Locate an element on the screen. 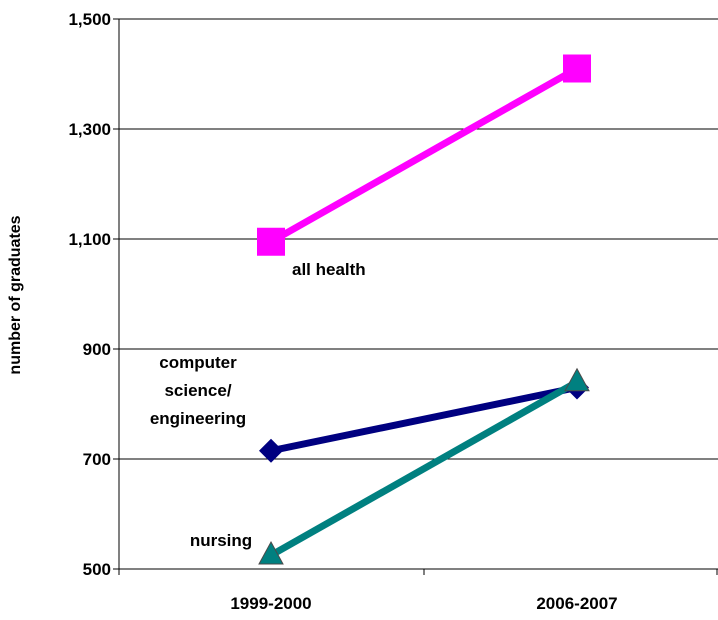  y-tick-label: 1,300 is located at coordinates (89, 129).